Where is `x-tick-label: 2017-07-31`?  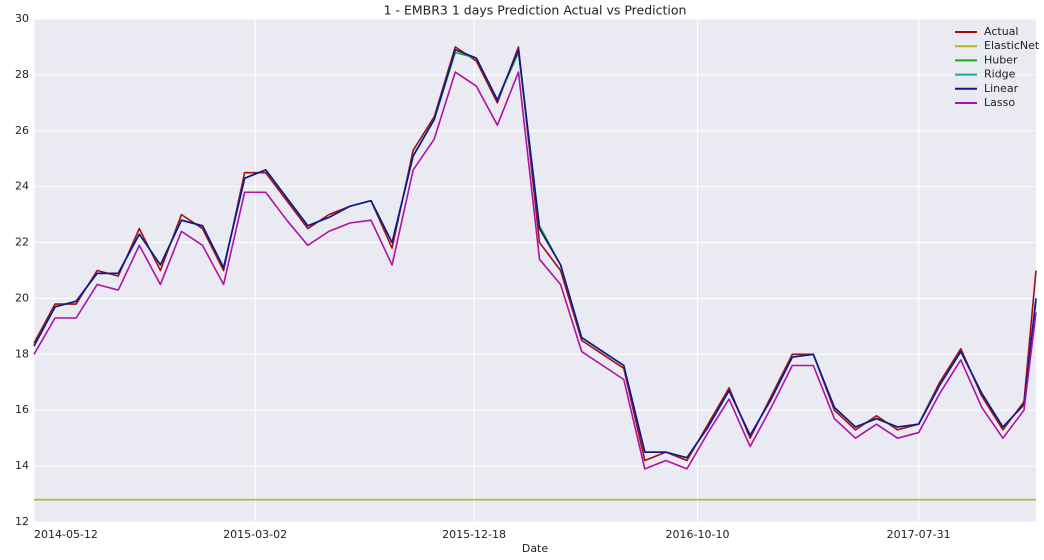 x-tick-label: 2017-07-31 is located at coordinates (919, 534).